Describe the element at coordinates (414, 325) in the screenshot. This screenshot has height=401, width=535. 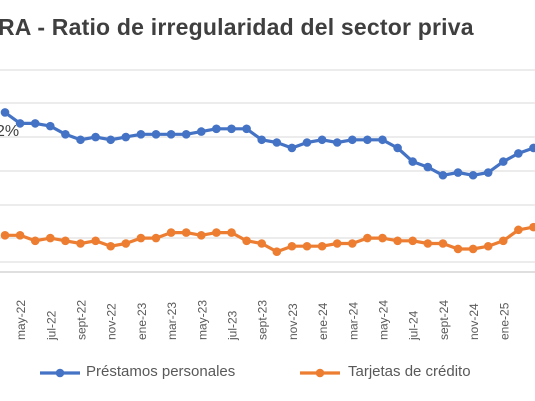
I see `x-tick-label: jul-24` at that location.